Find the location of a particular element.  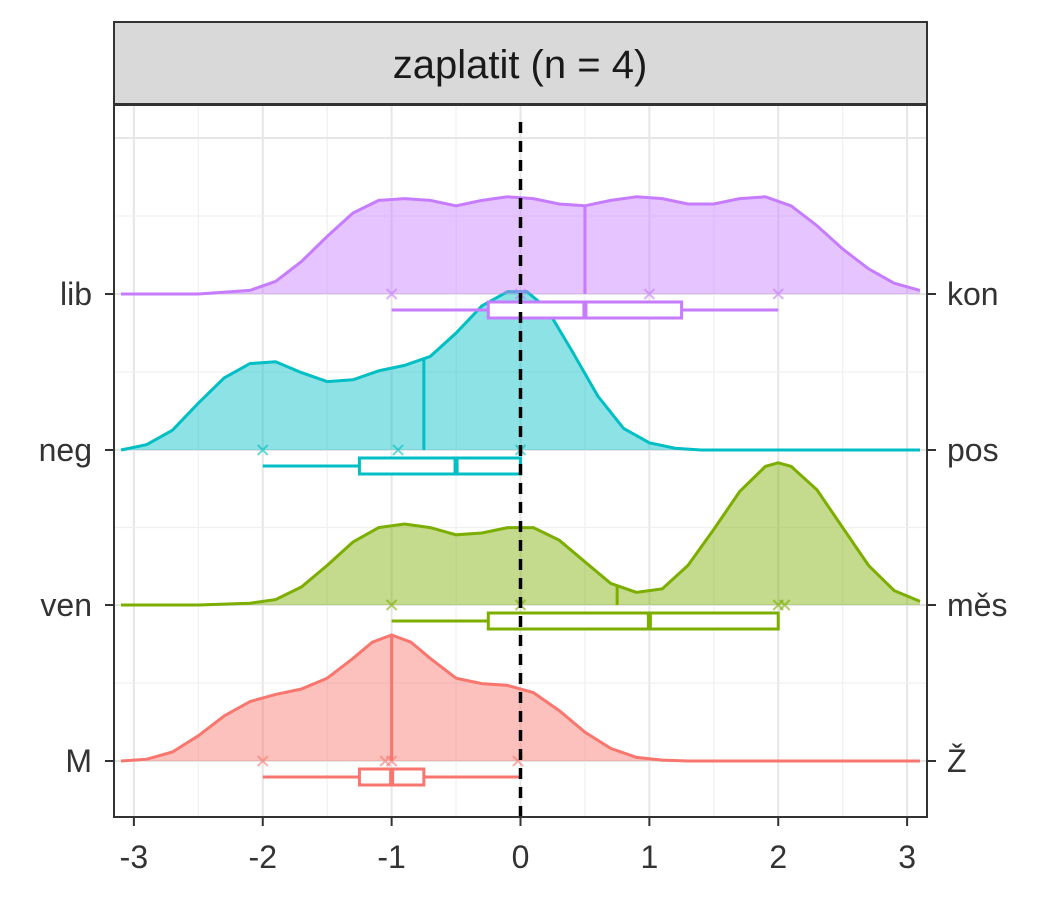

chart-title: zaplatit (n = 4) is located at coordinates (520, 65).